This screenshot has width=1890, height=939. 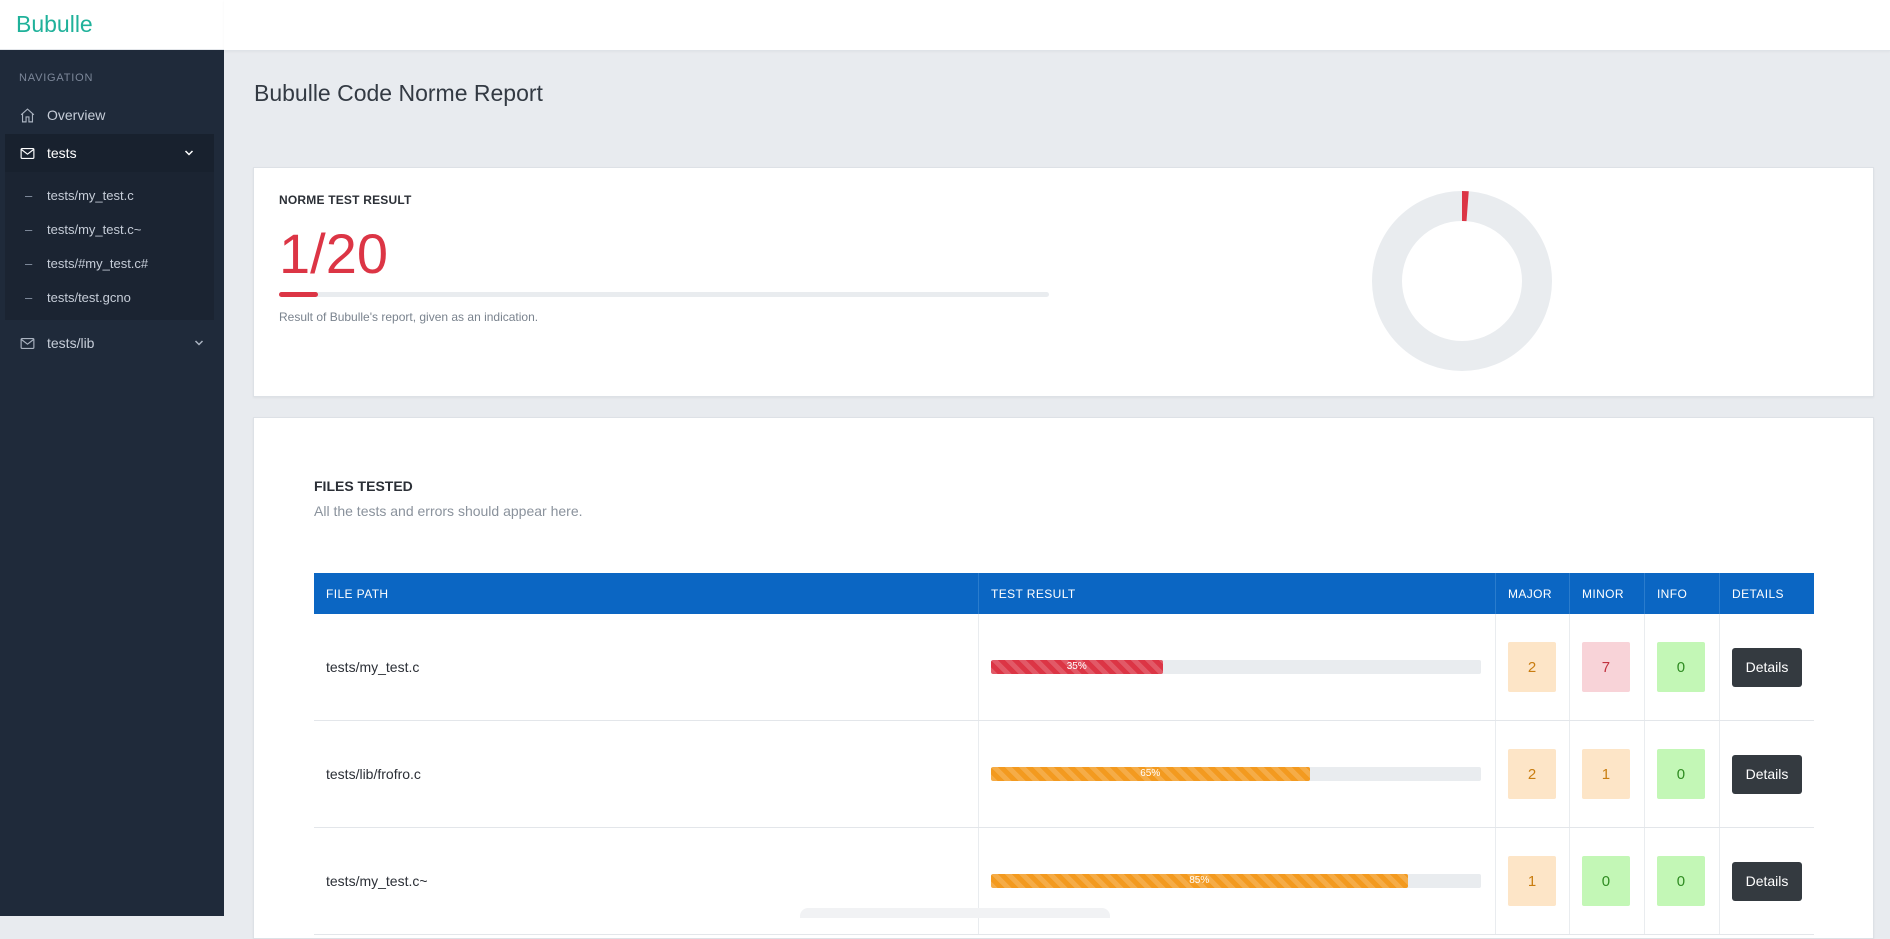 I want to click on scroll-hint, so click(x=955, y=913).